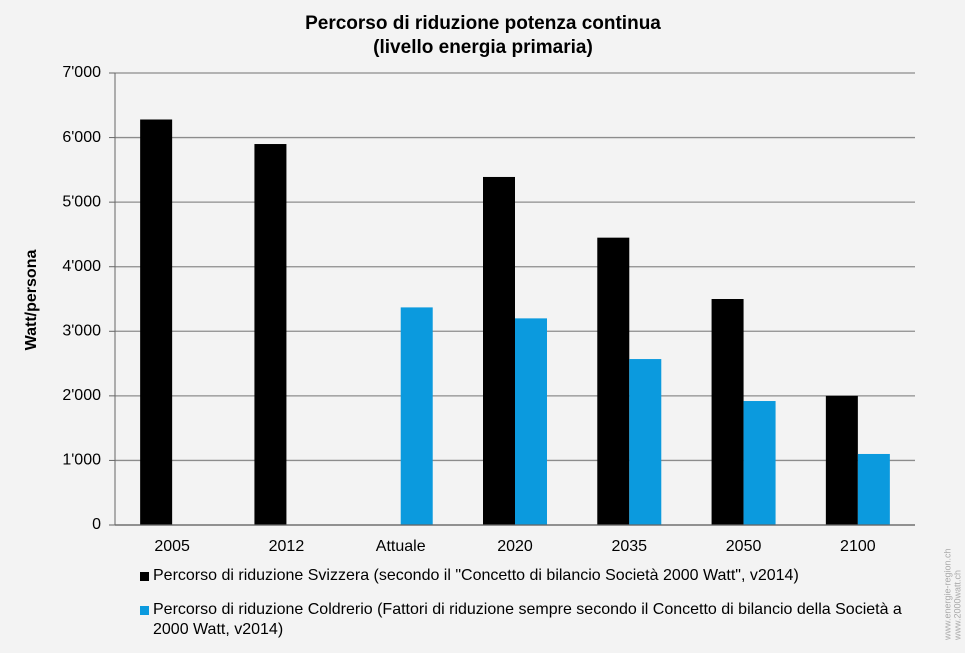 The image size is (965, 653). What do you see at coordinates (81, 460) in the screenshot?
I see `y-tick-label: 1'000` at bounding box center [81, 460].